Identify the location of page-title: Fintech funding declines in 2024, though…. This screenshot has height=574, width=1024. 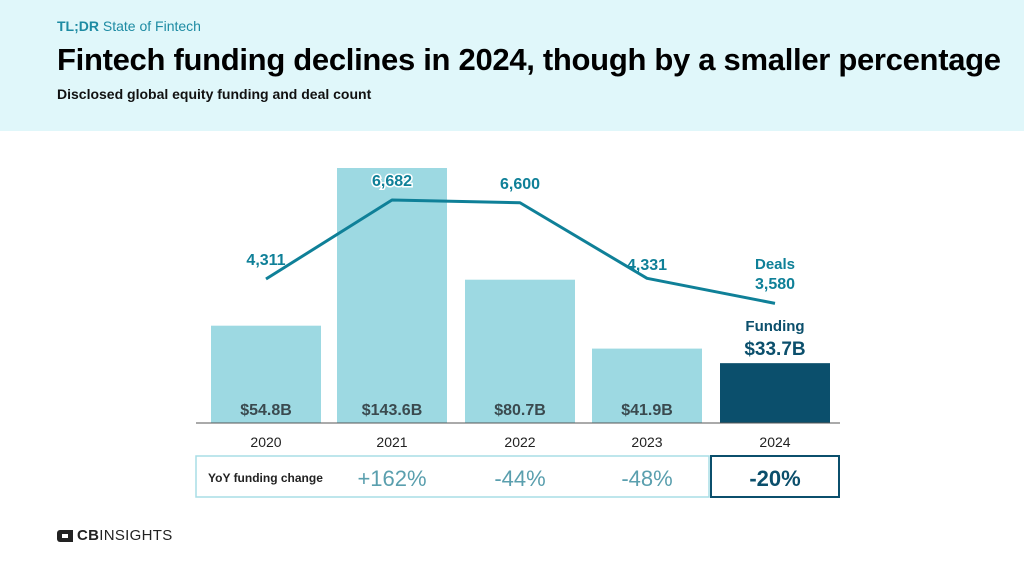
(529, 59).